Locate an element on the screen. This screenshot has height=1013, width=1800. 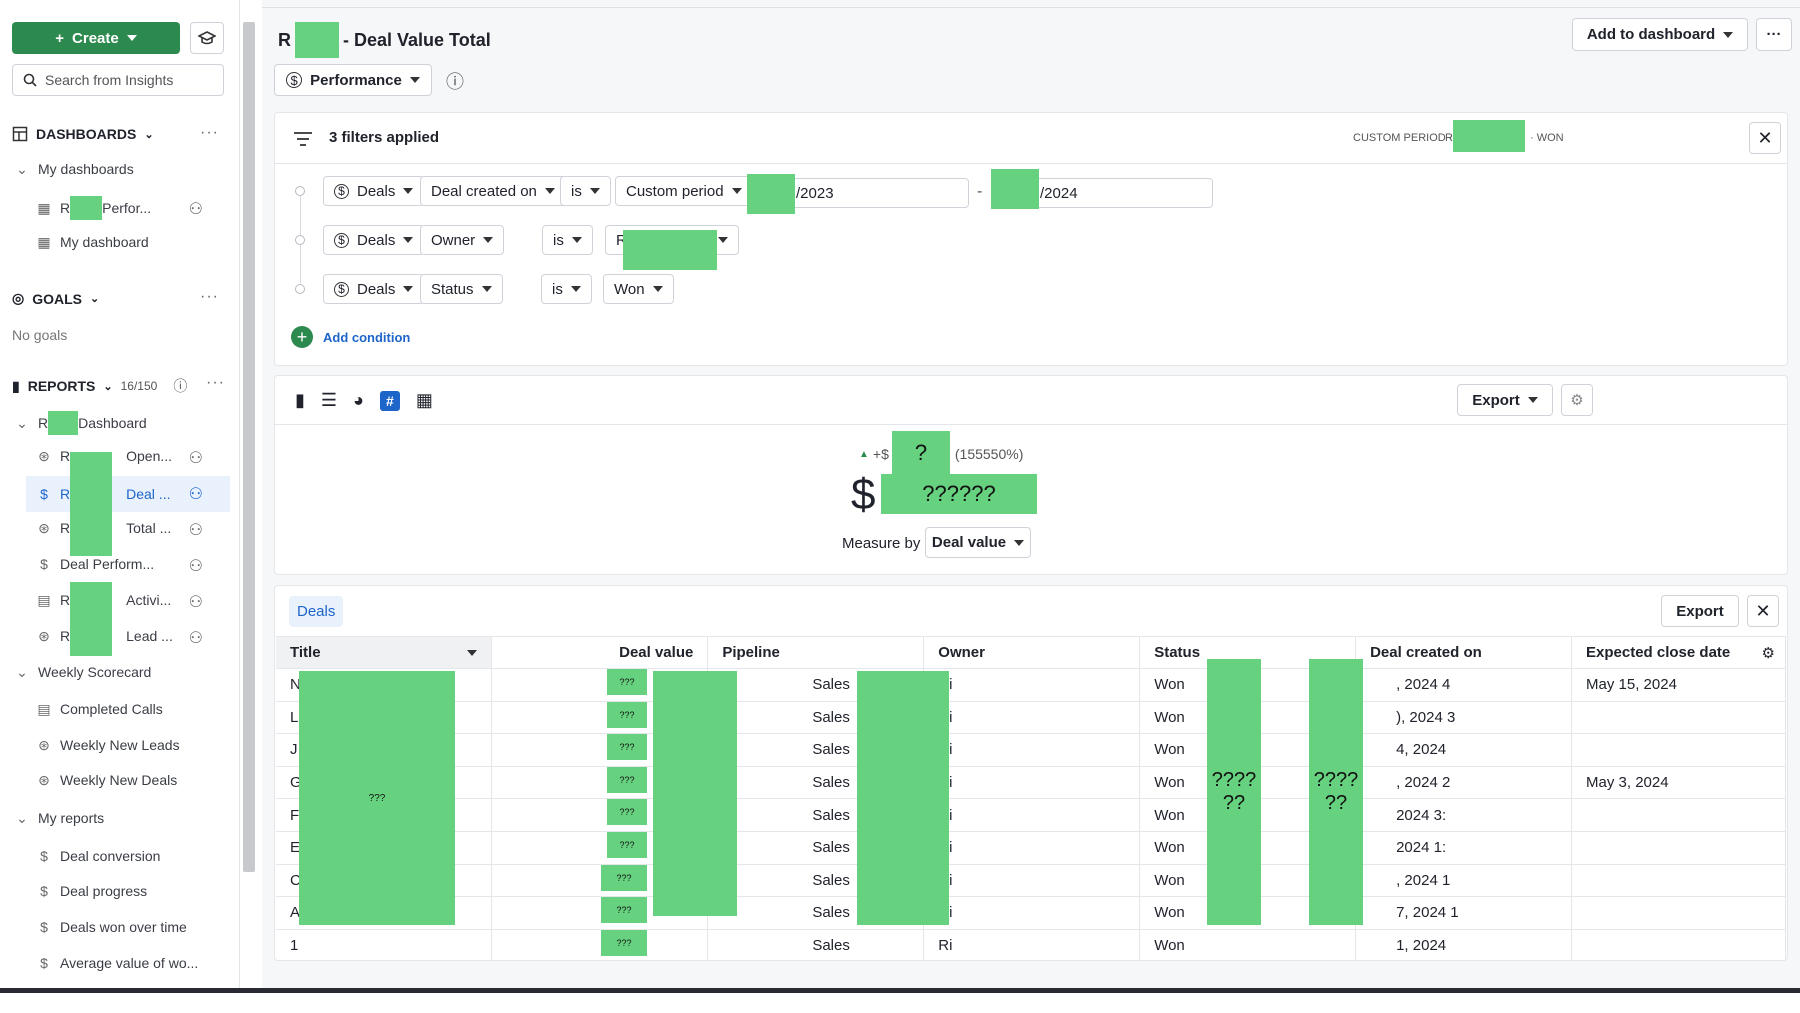
arrow-up-icon: ▲ is located at coordinates (864, 454).